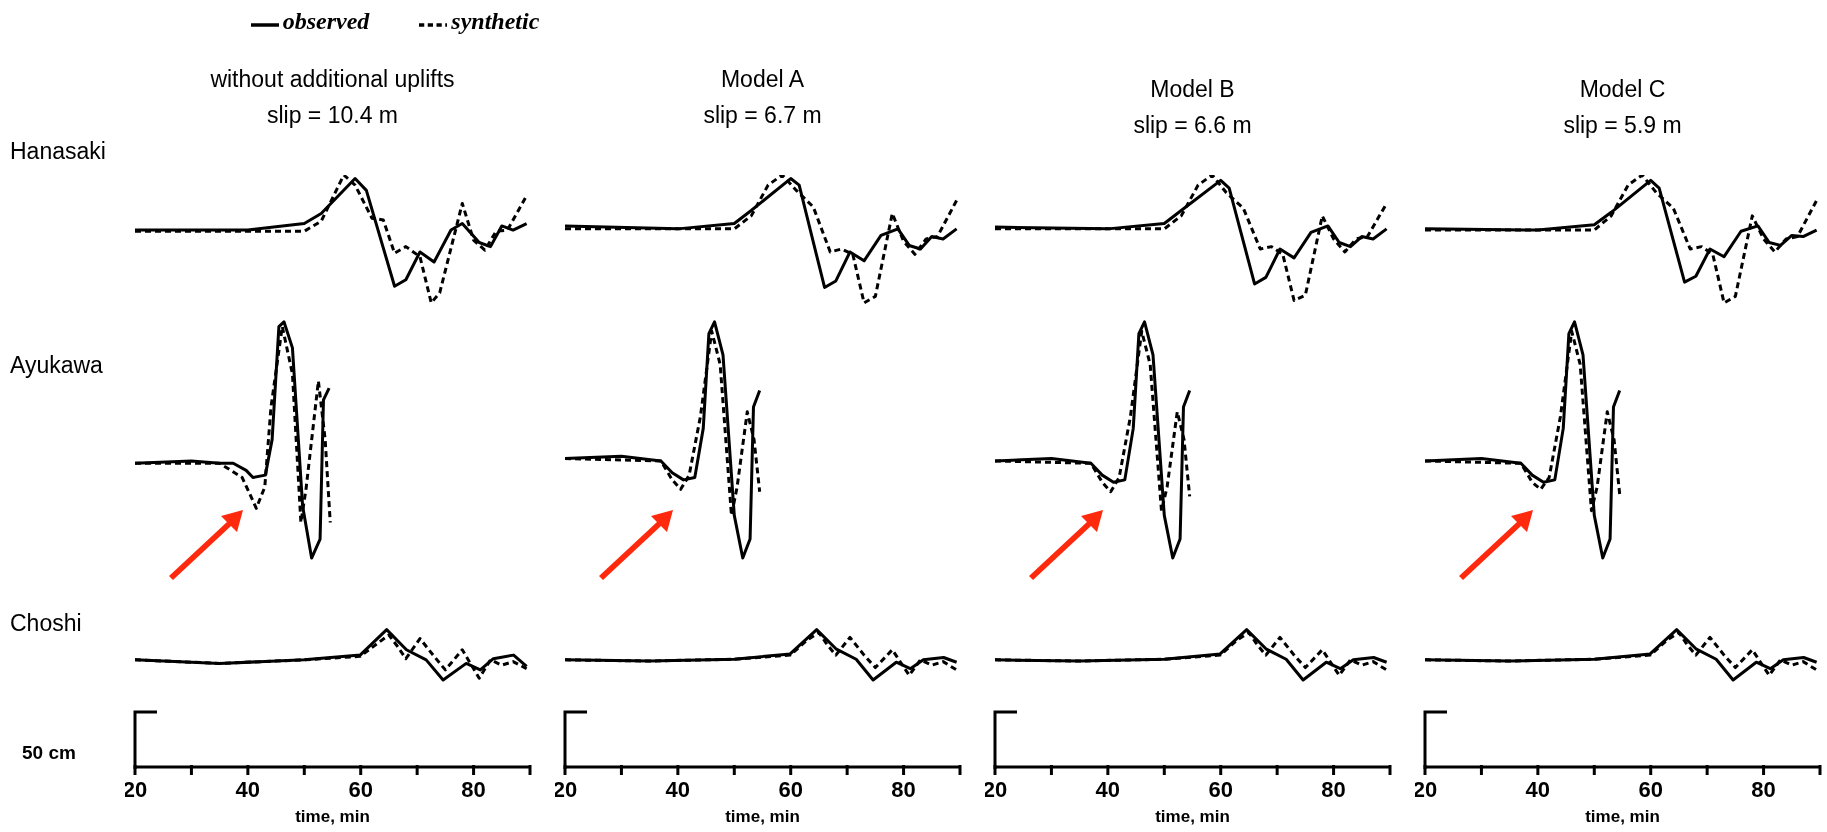  I want to click on chart-subtitle: slip = 5.9 m, so click(1622, 125).